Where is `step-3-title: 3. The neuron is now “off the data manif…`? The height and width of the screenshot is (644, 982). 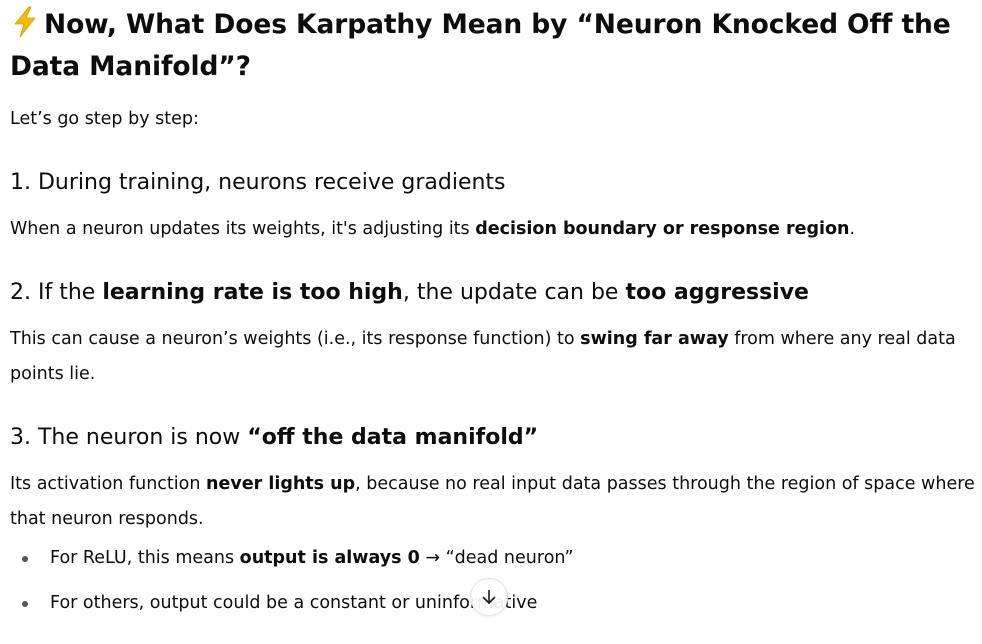 step-3-title: 3. The neuron is now “off the data manif… is located at coordinates (492, 438).